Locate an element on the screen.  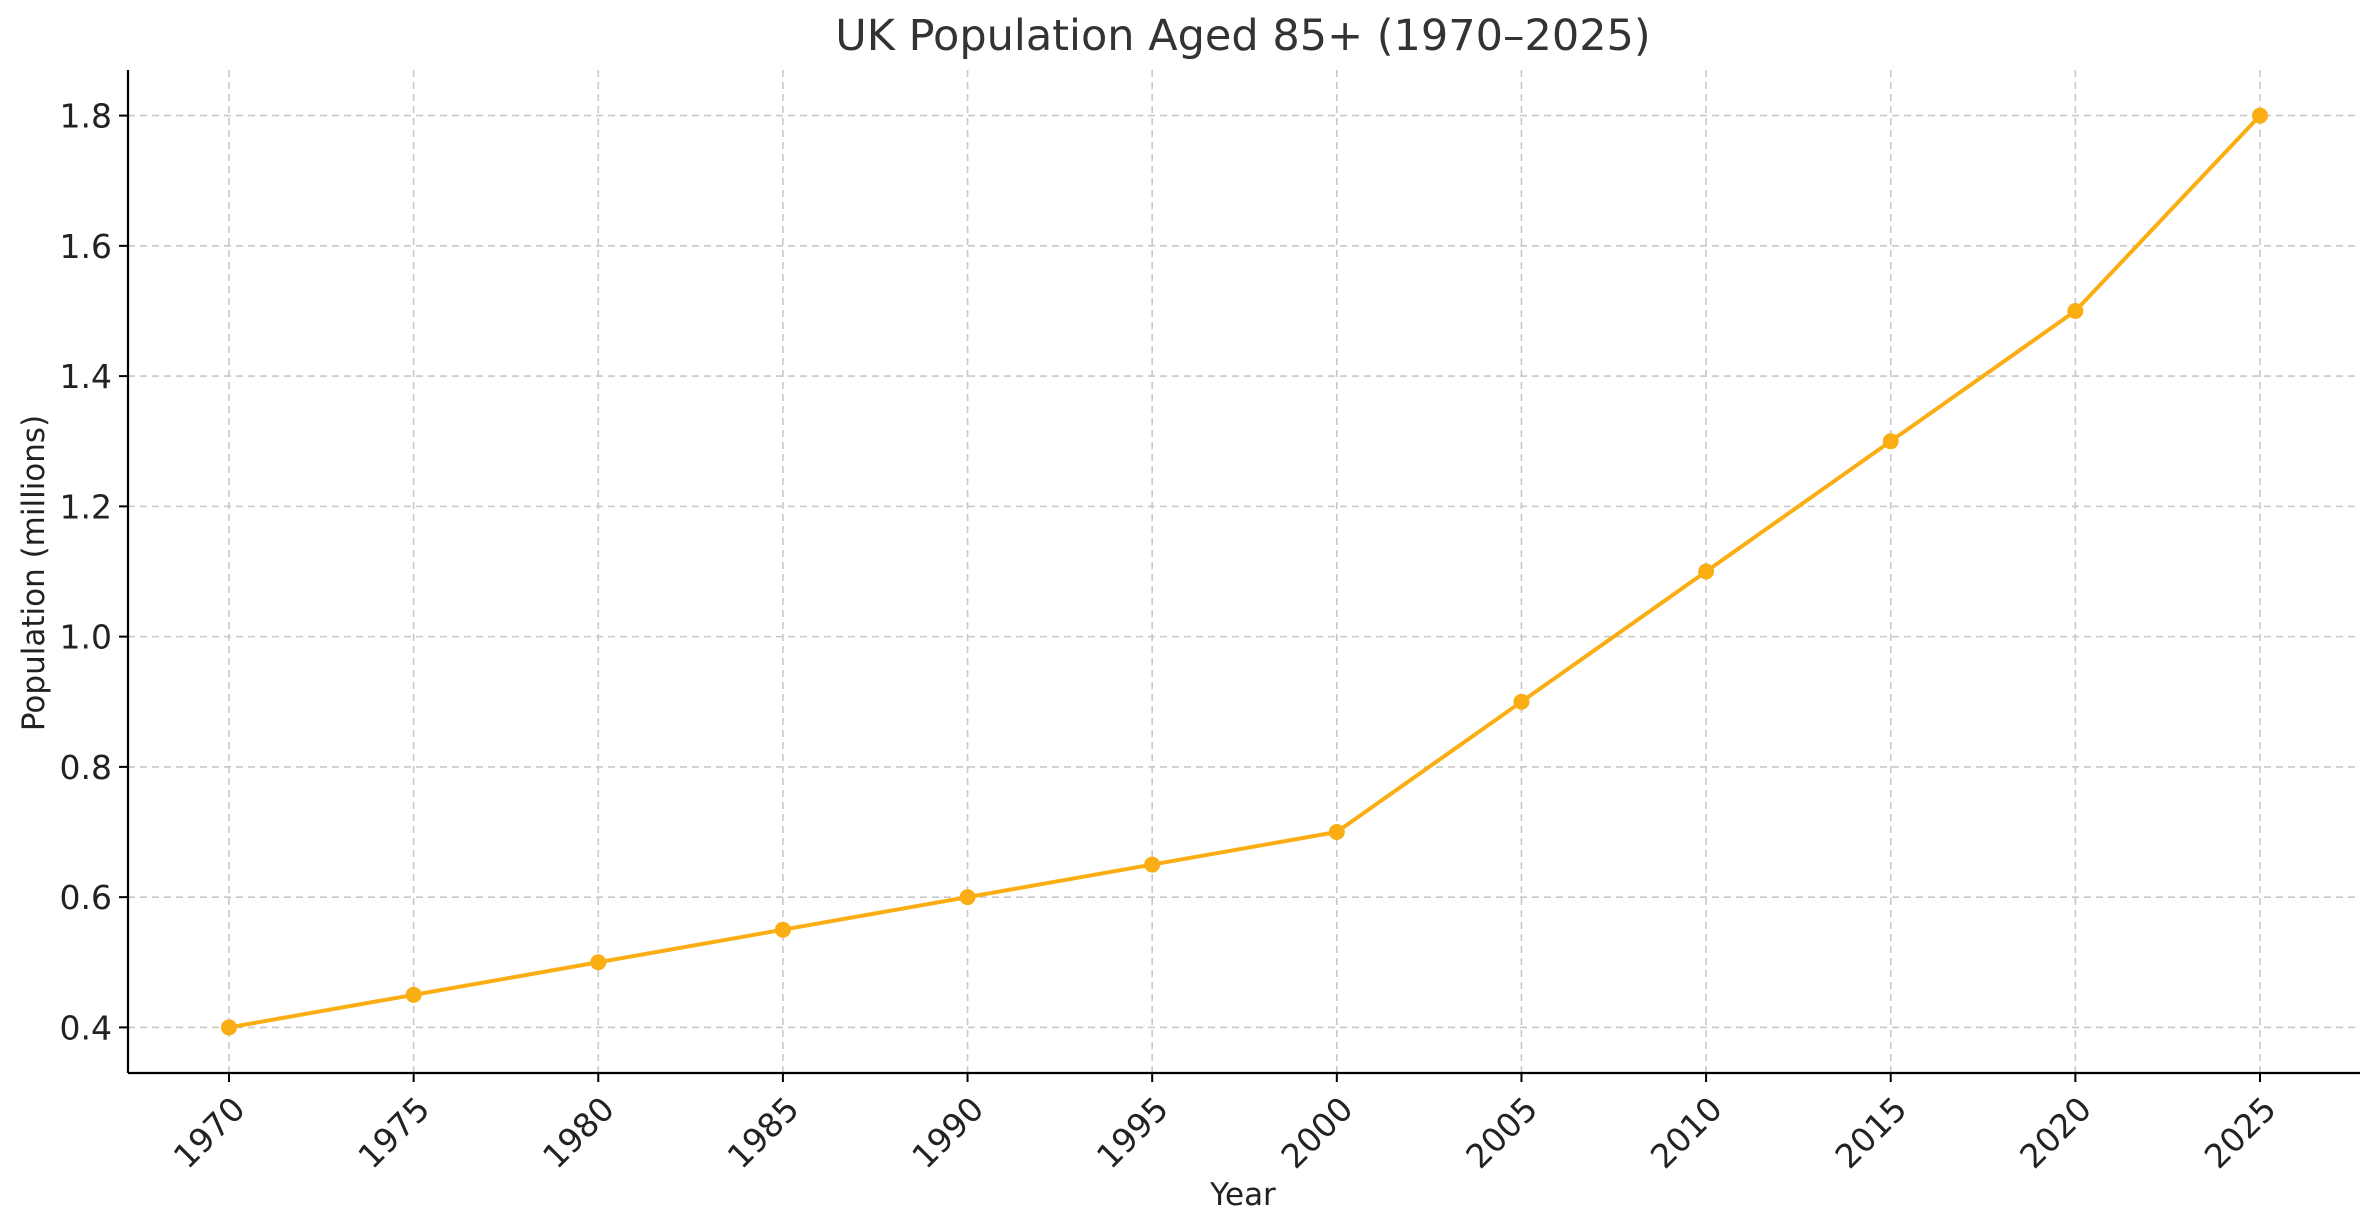
x-tick-label: 2025 is located at coordinates (2240, 1132).